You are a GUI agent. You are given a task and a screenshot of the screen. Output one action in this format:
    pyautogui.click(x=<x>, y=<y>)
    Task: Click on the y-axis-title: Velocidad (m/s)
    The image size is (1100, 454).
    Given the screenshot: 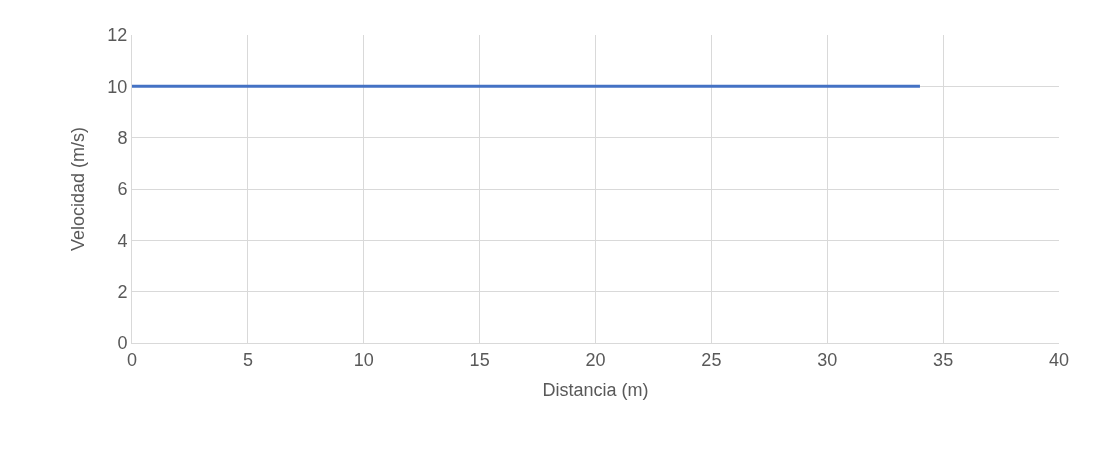 What is the action you would take?
    pyautogui.click(x=77, y=189)
    